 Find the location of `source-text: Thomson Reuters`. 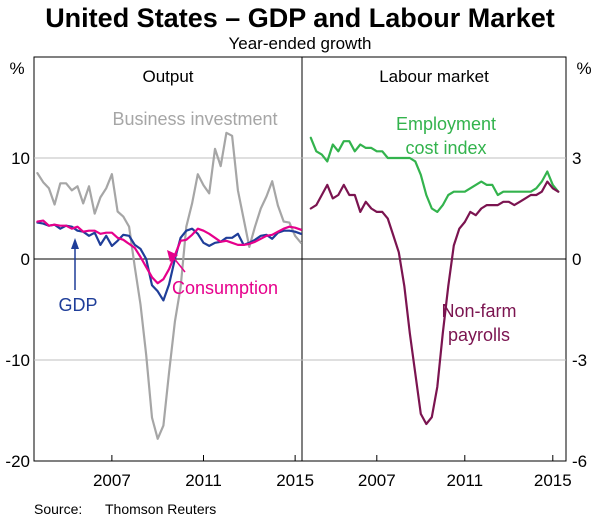

source-text: Thomson Reuters is located at coordinates (160, 509).